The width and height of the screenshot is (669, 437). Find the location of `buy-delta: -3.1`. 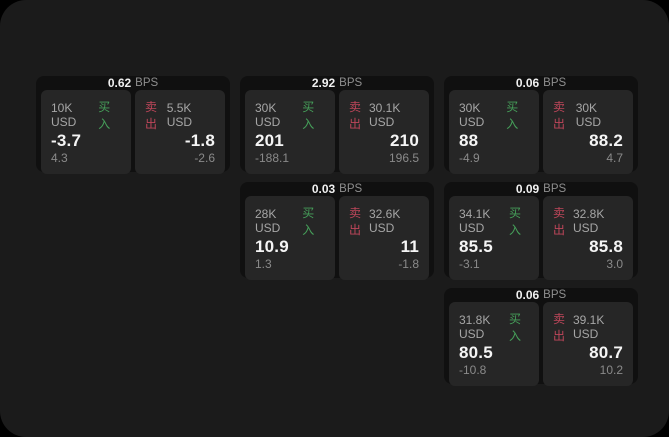

buy-delta: -3.1 is located at coordinates (469, 263).